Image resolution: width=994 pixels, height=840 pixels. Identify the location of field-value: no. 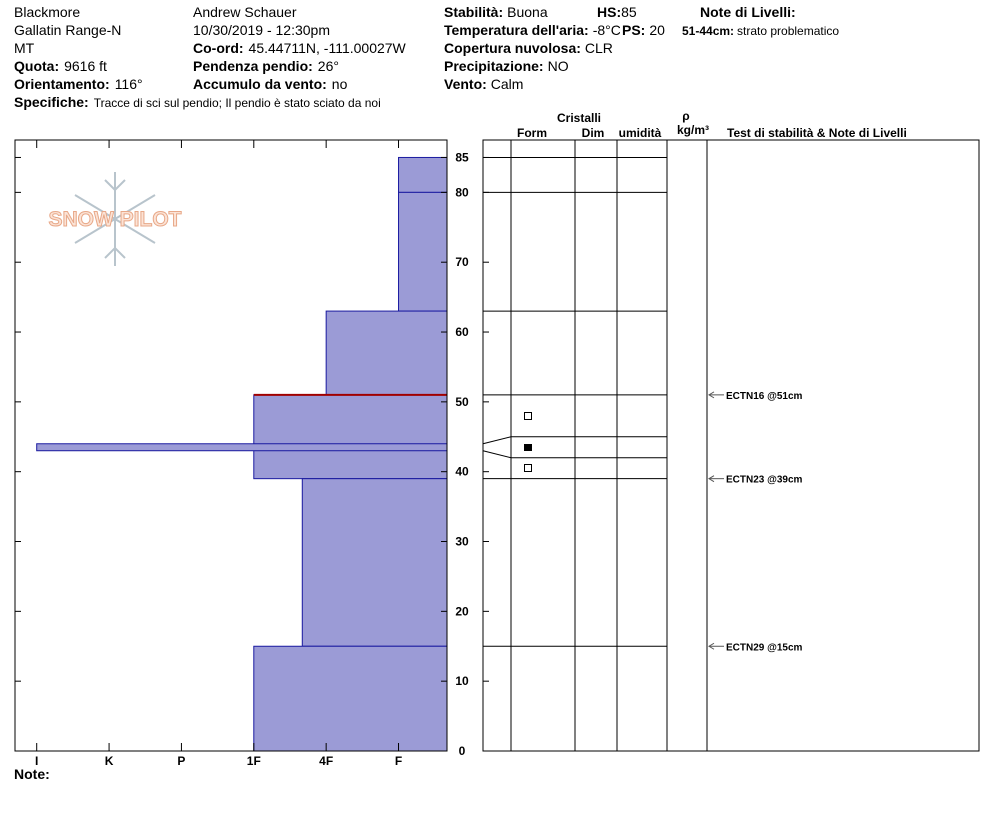
(340, 84).